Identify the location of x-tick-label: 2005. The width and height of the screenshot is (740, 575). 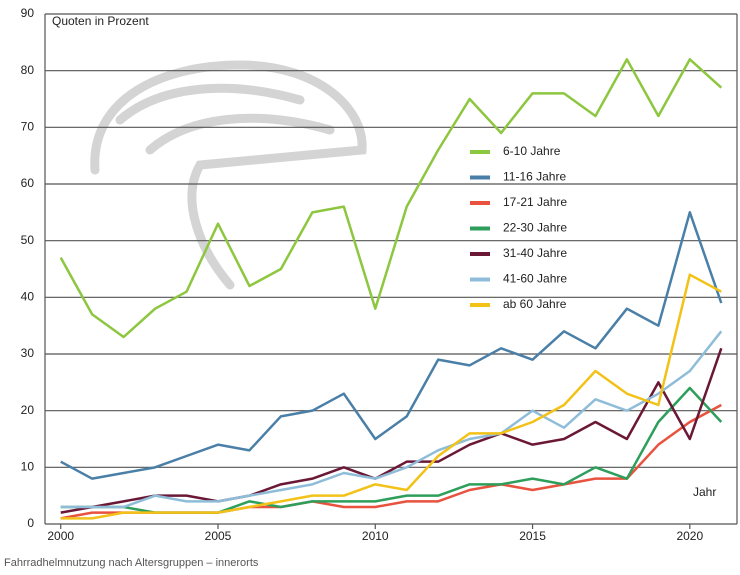
(218, 536).